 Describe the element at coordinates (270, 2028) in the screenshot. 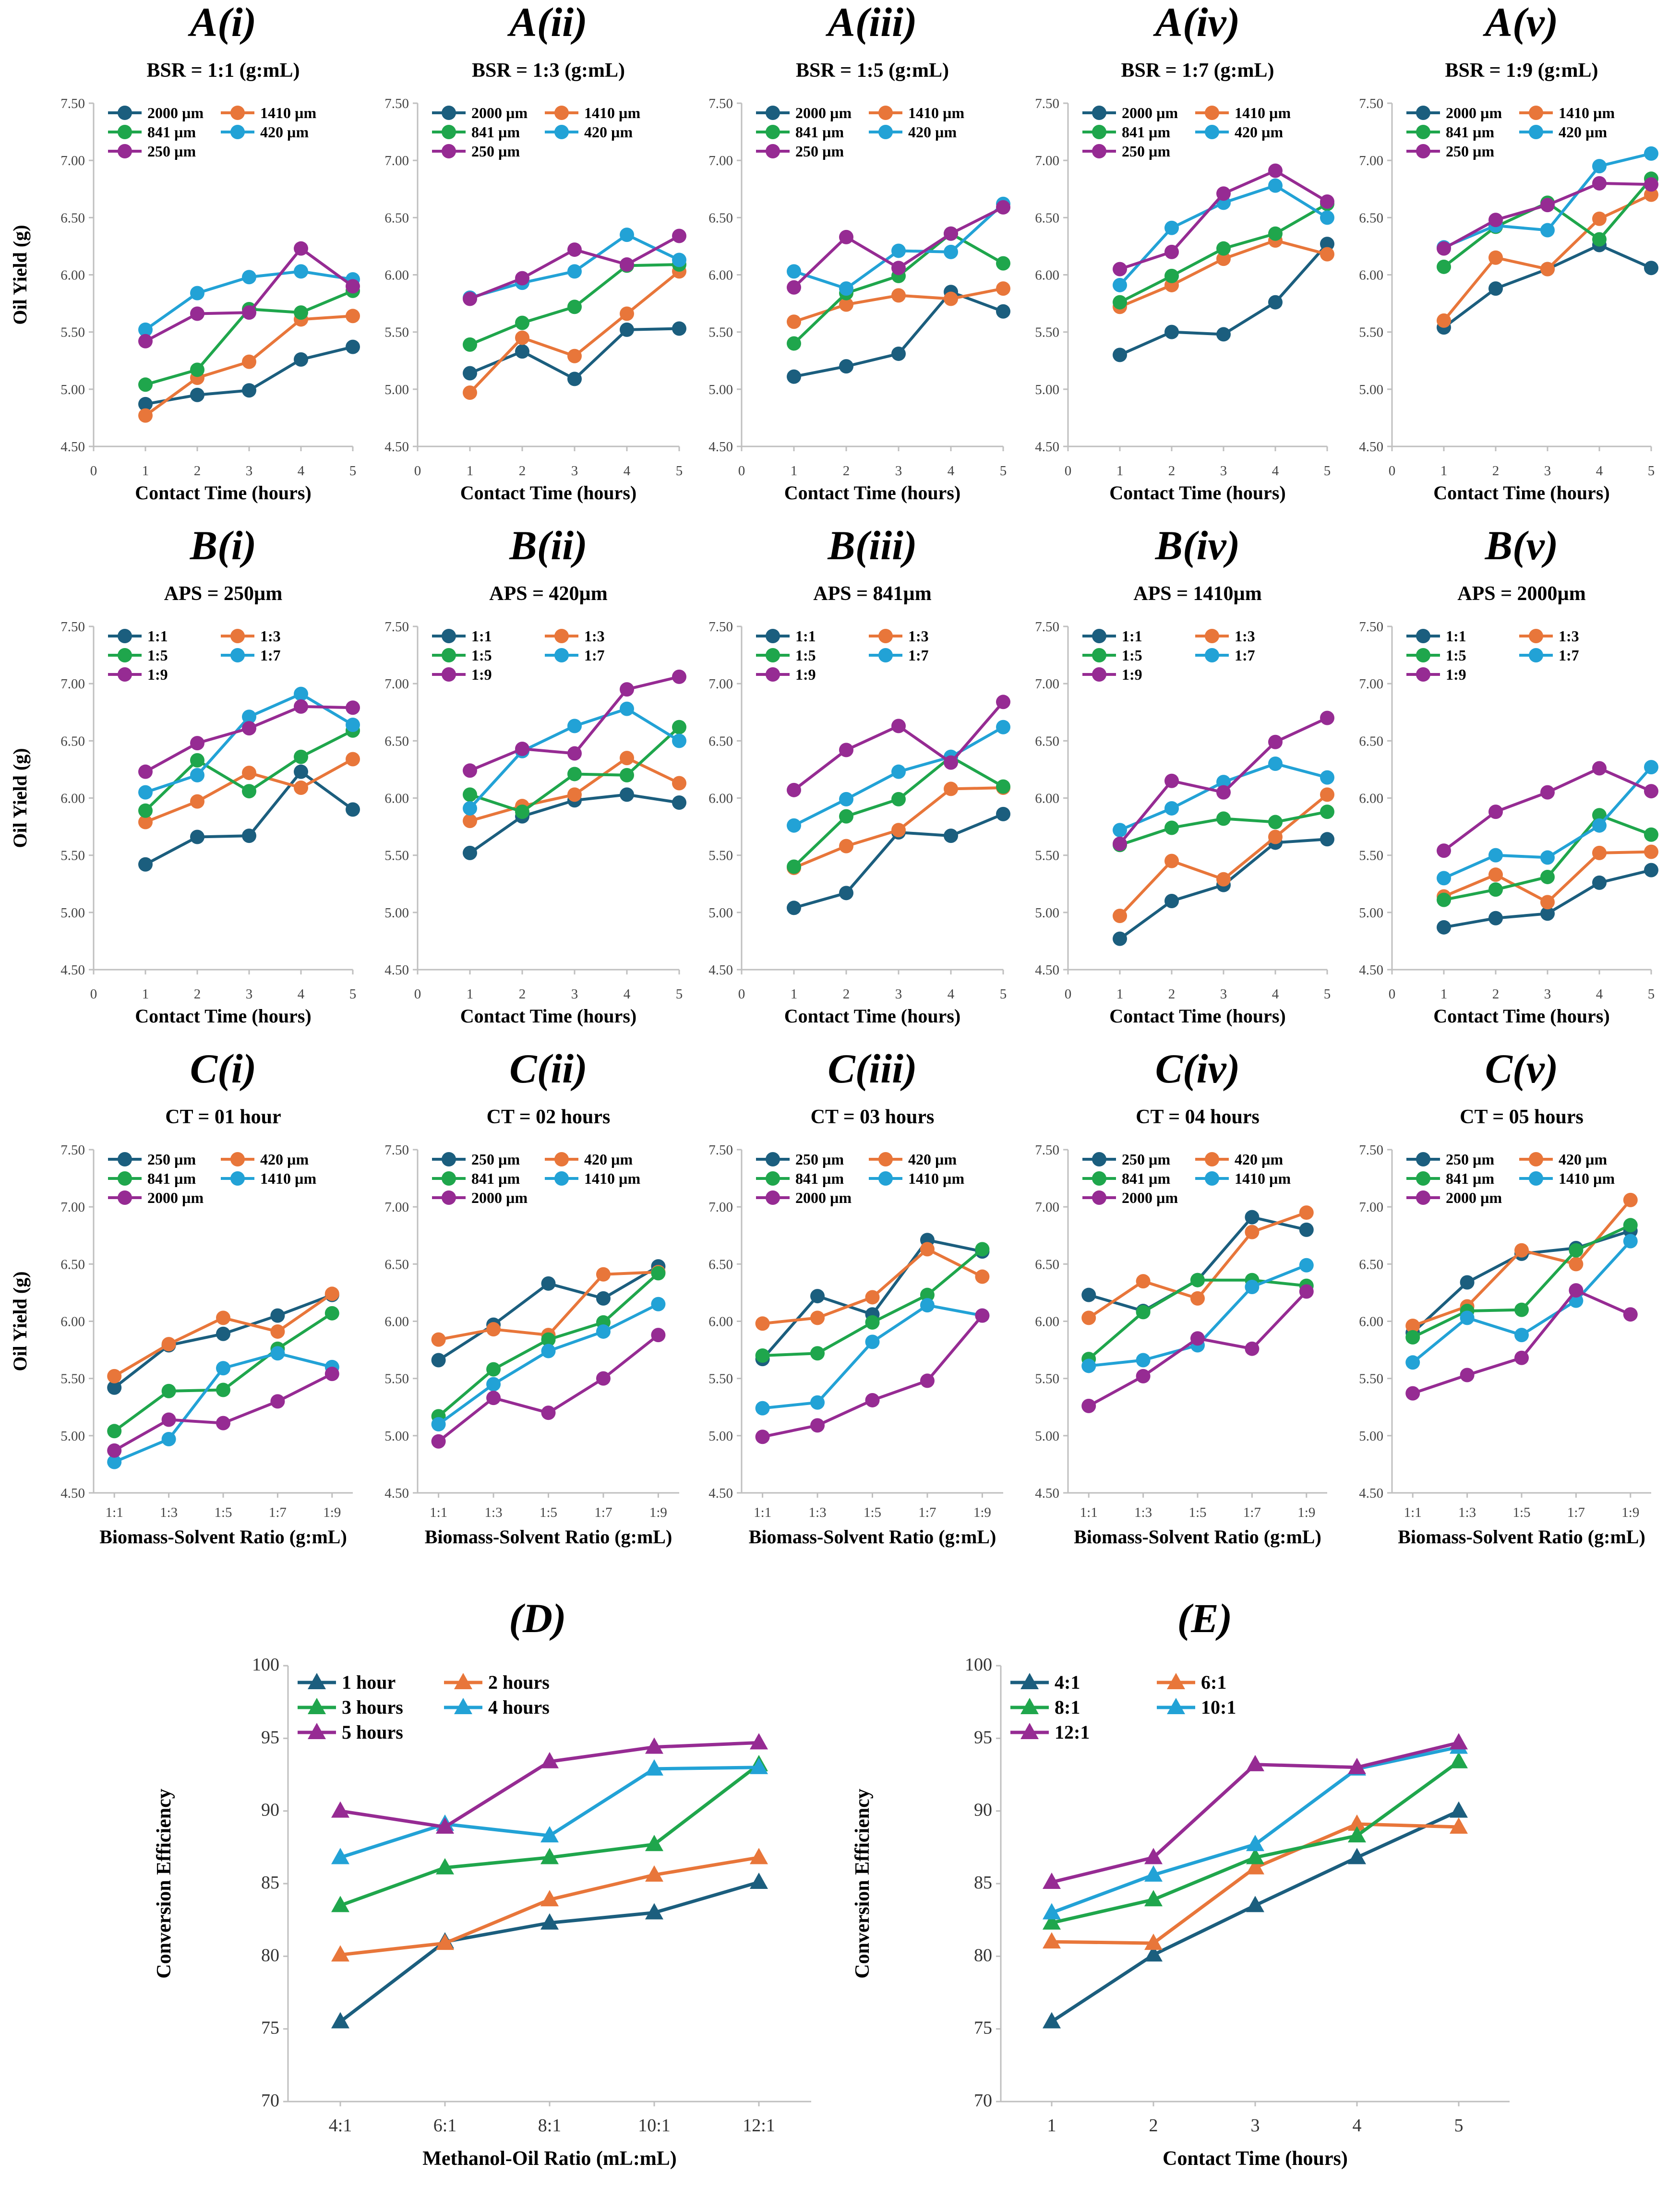

I see `y-tick-label: 75` at that location.